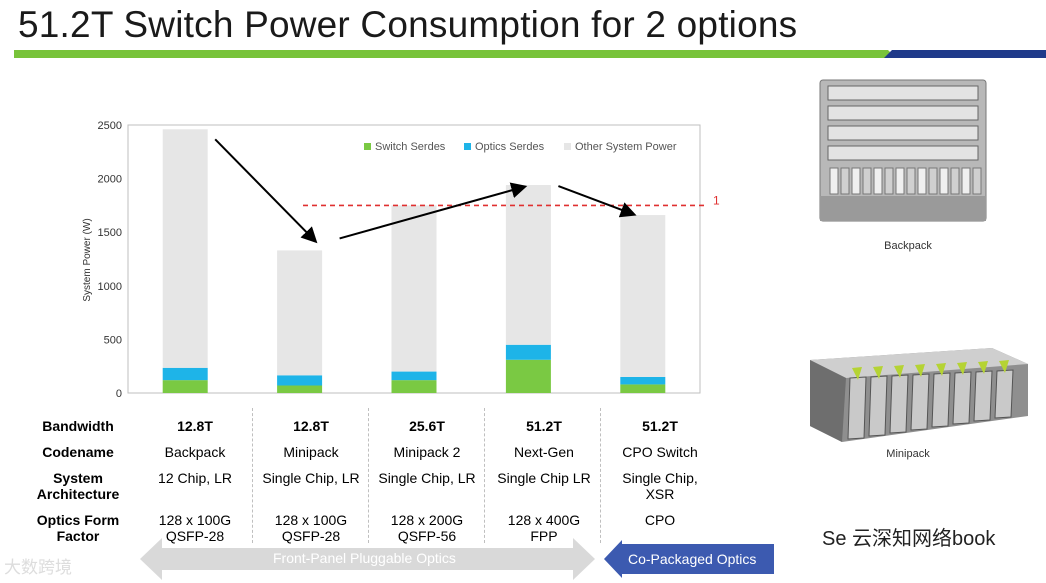  I want to click on codename-cell: Next-Gen, so click(544, 452).